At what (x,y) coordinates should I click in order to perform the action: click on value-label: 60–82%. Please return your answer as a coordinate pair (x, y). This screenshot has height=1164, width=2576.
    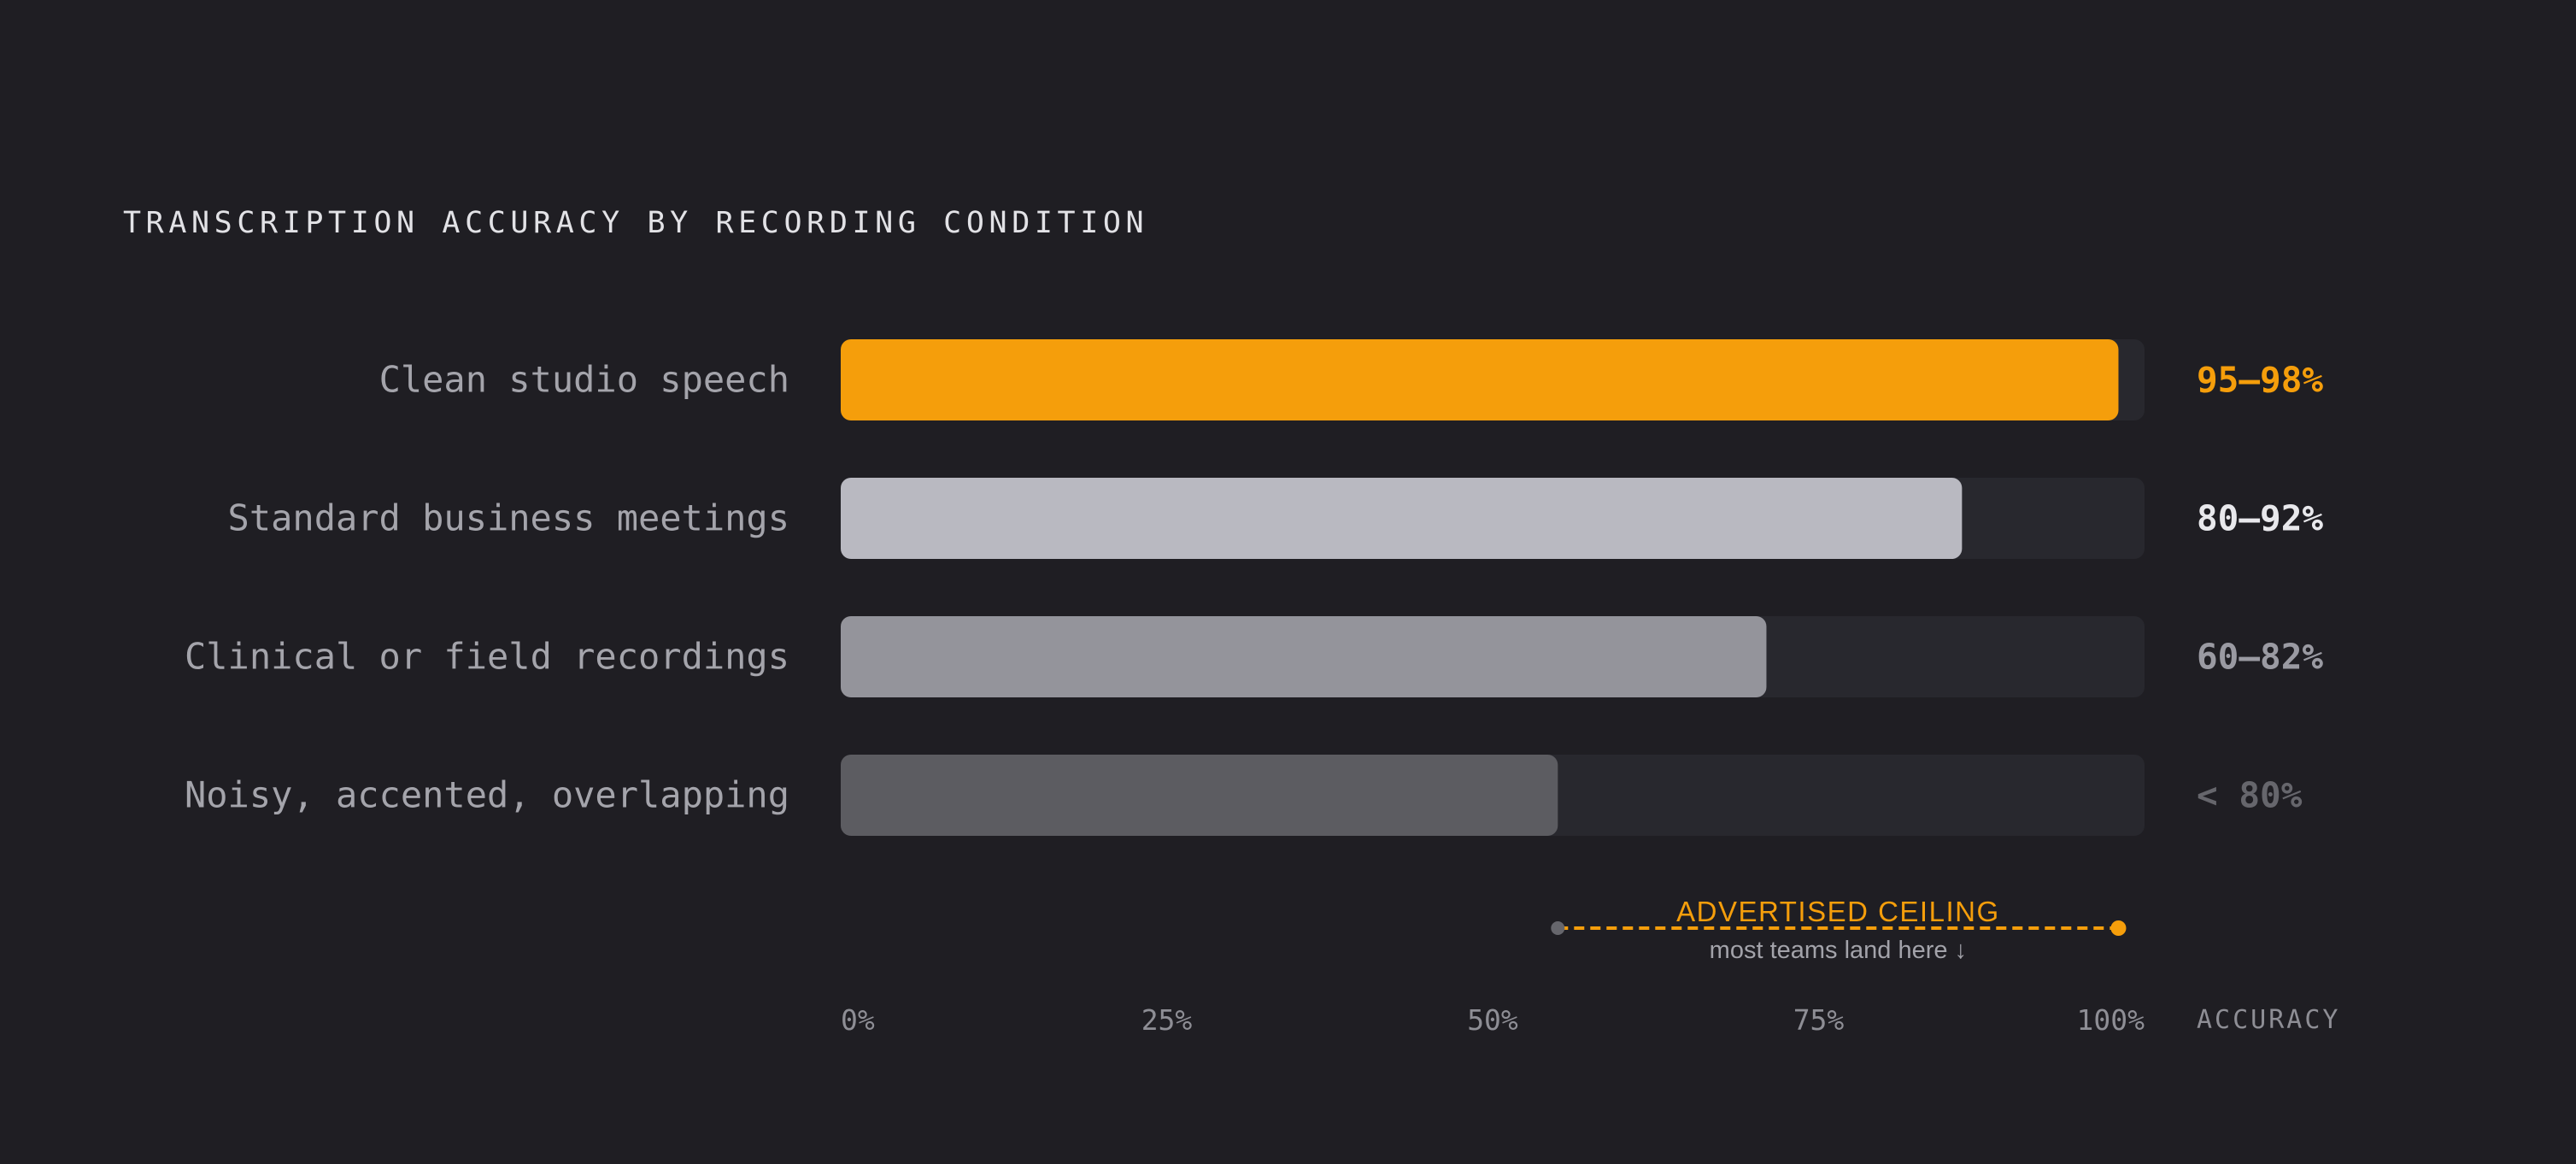
    Looking at the image, I should click on (2260, 657).